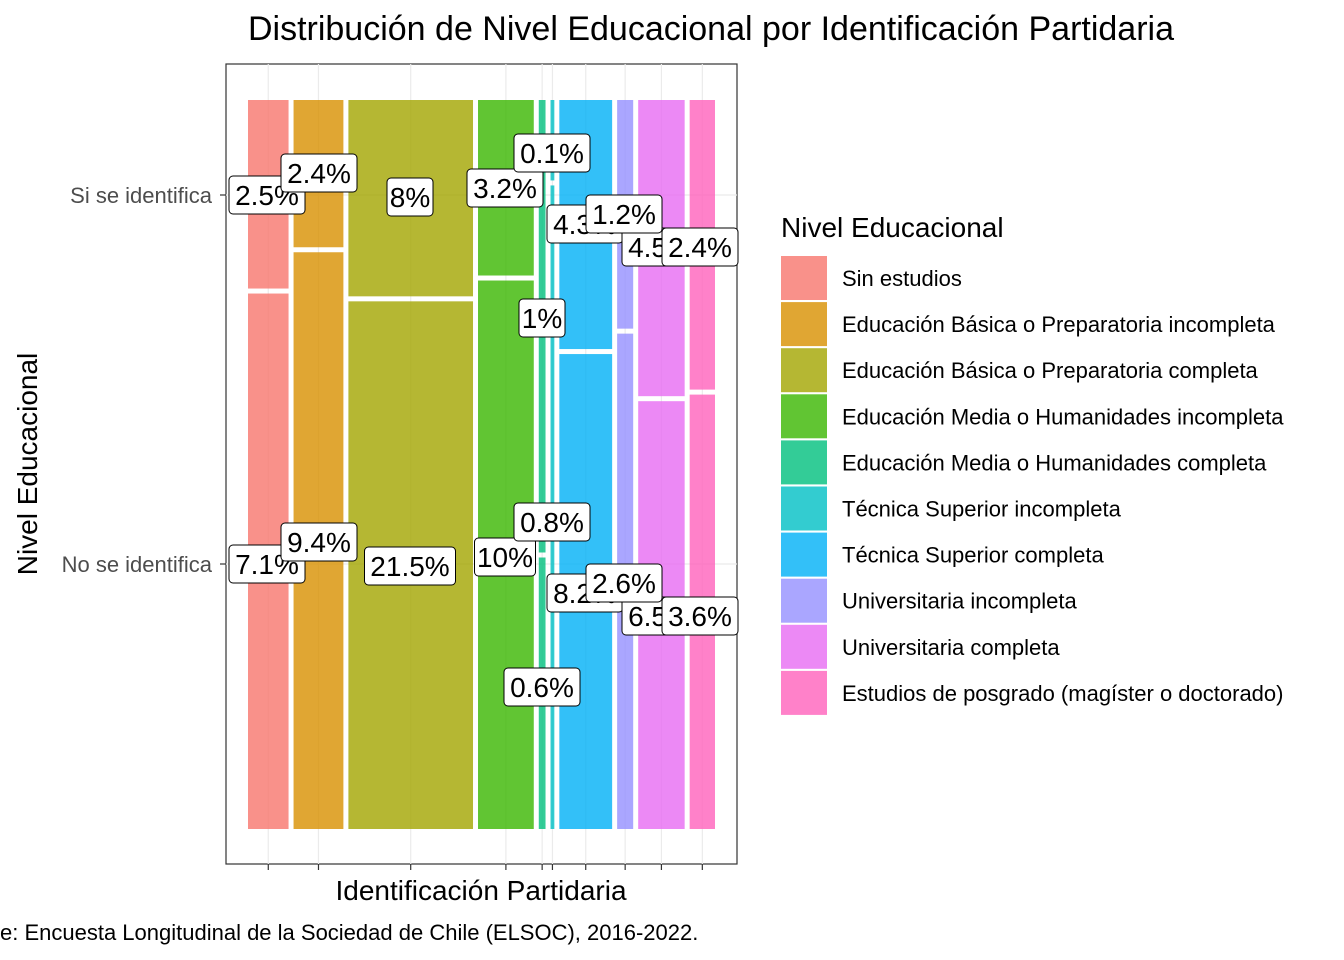 The image size is (1344, 960). I want to click on data-label-universitaria-incompleta-no-se-identifica: 2.6%, so click(624, 583).